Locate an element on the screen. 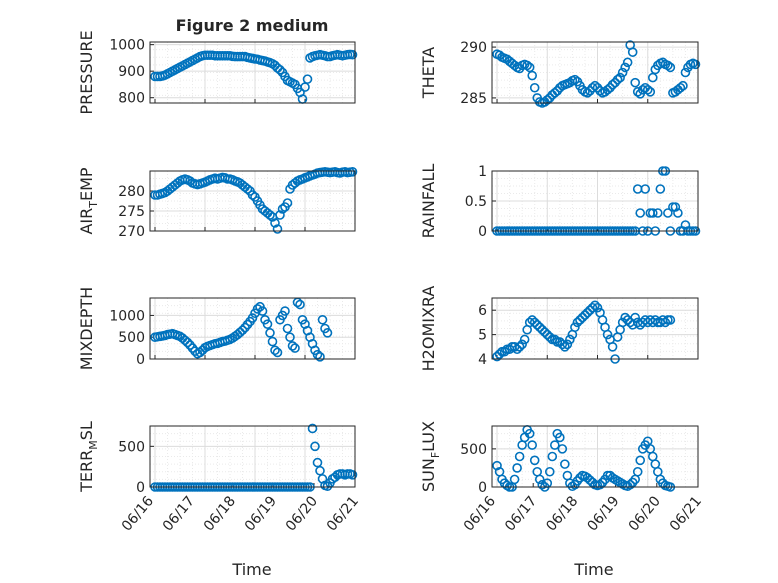 This screenshot has height=583, width=778. y-tick-label: 4 is located at coordinates (482, 360).